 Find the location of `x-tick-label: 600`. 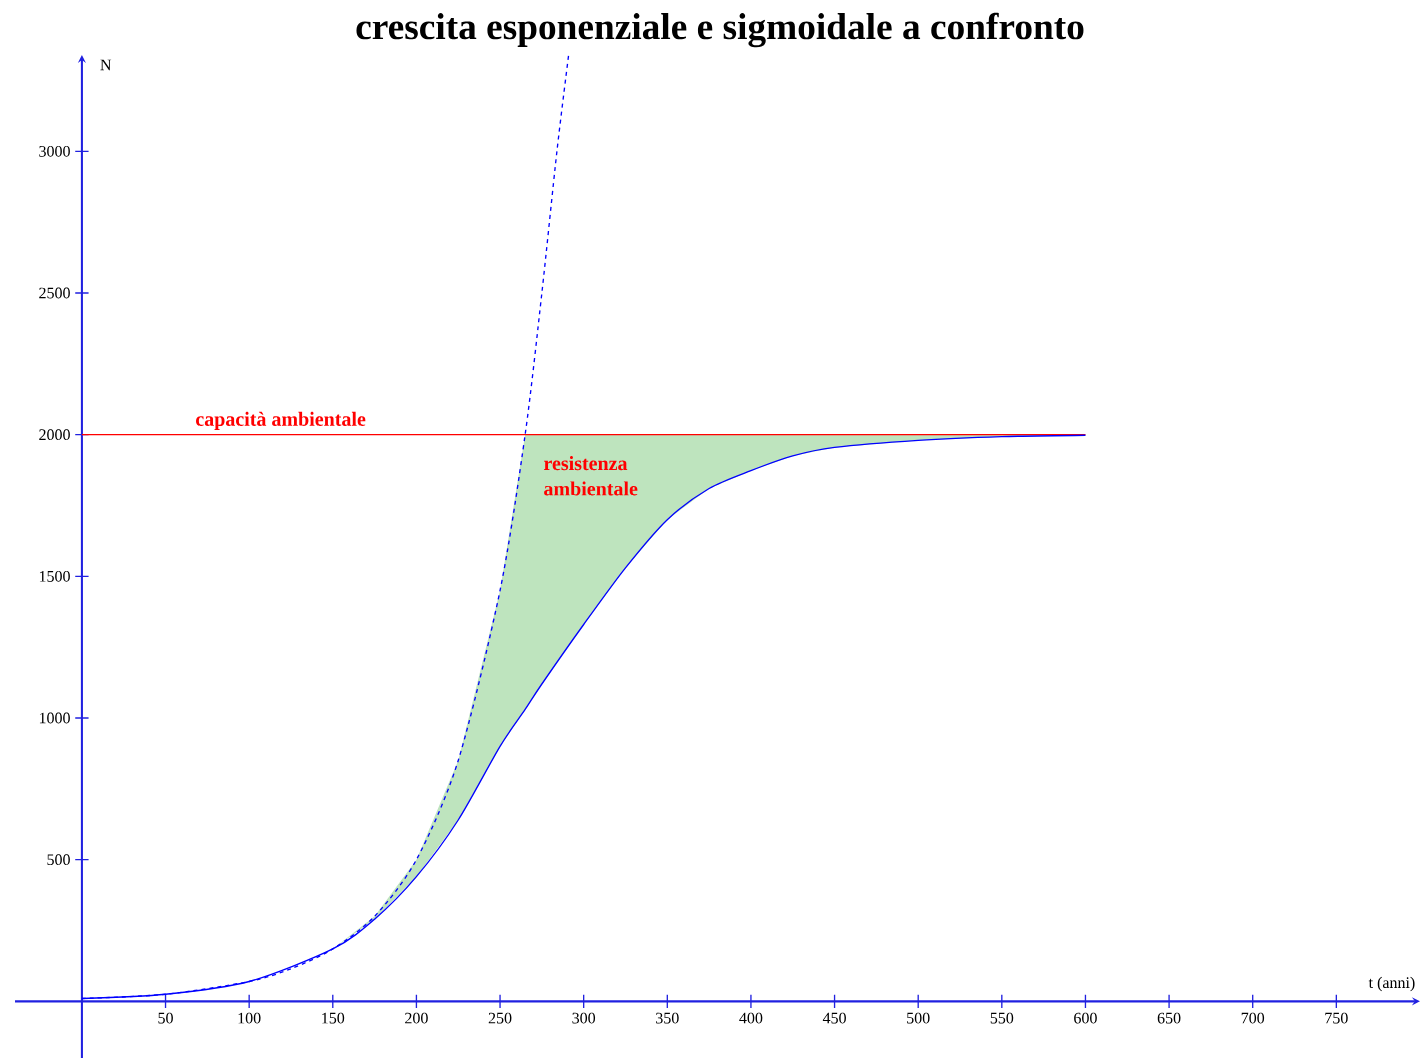

x-tick-label: 600 is located at coordinates (1085, 1018).